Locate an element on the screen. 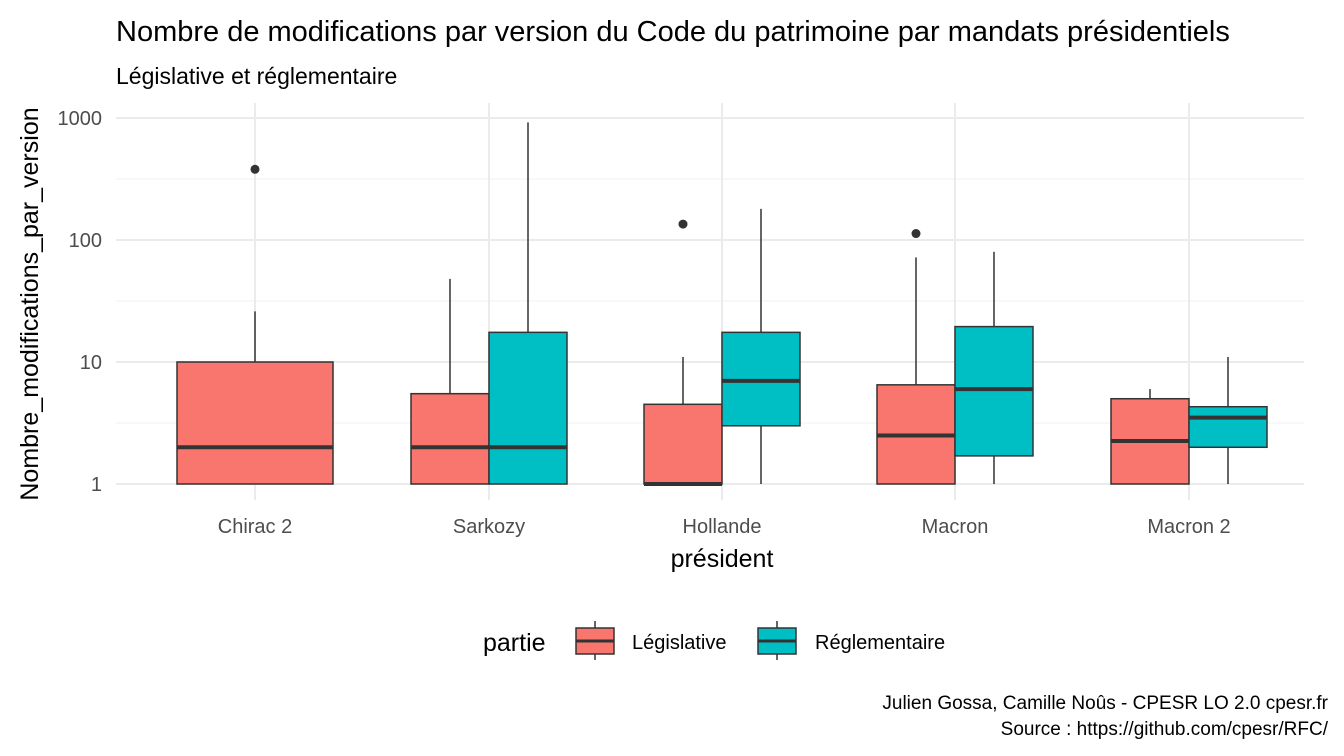  box-législative-sarkozy is located at coordinates (450, 381).